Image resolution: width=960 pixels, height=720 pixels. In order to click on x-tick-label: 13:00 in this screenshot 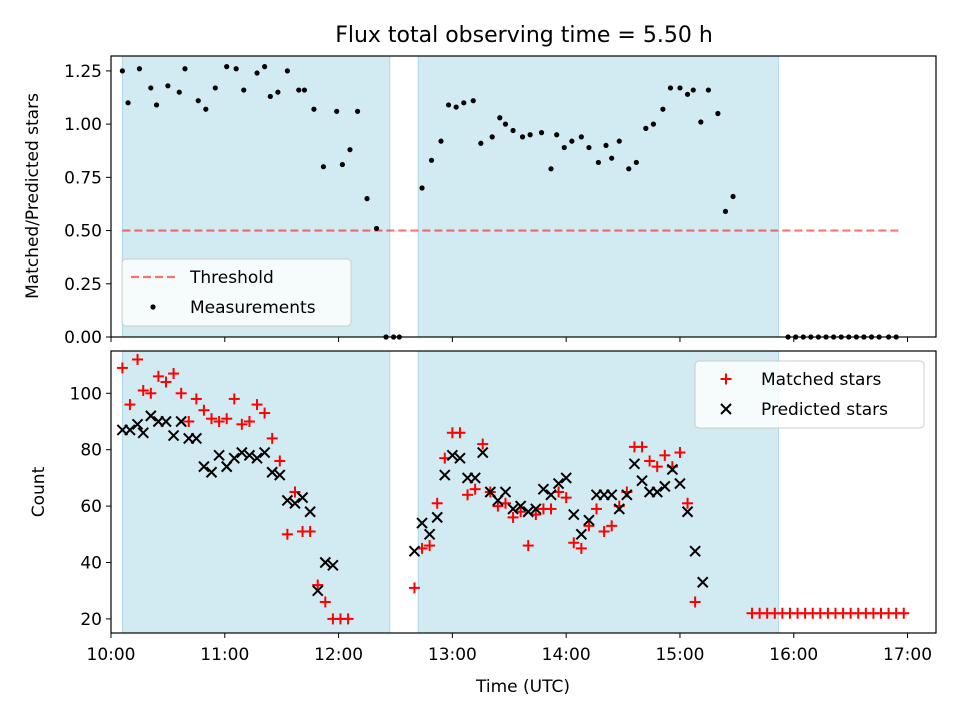, I will do `click(452, 655)`.